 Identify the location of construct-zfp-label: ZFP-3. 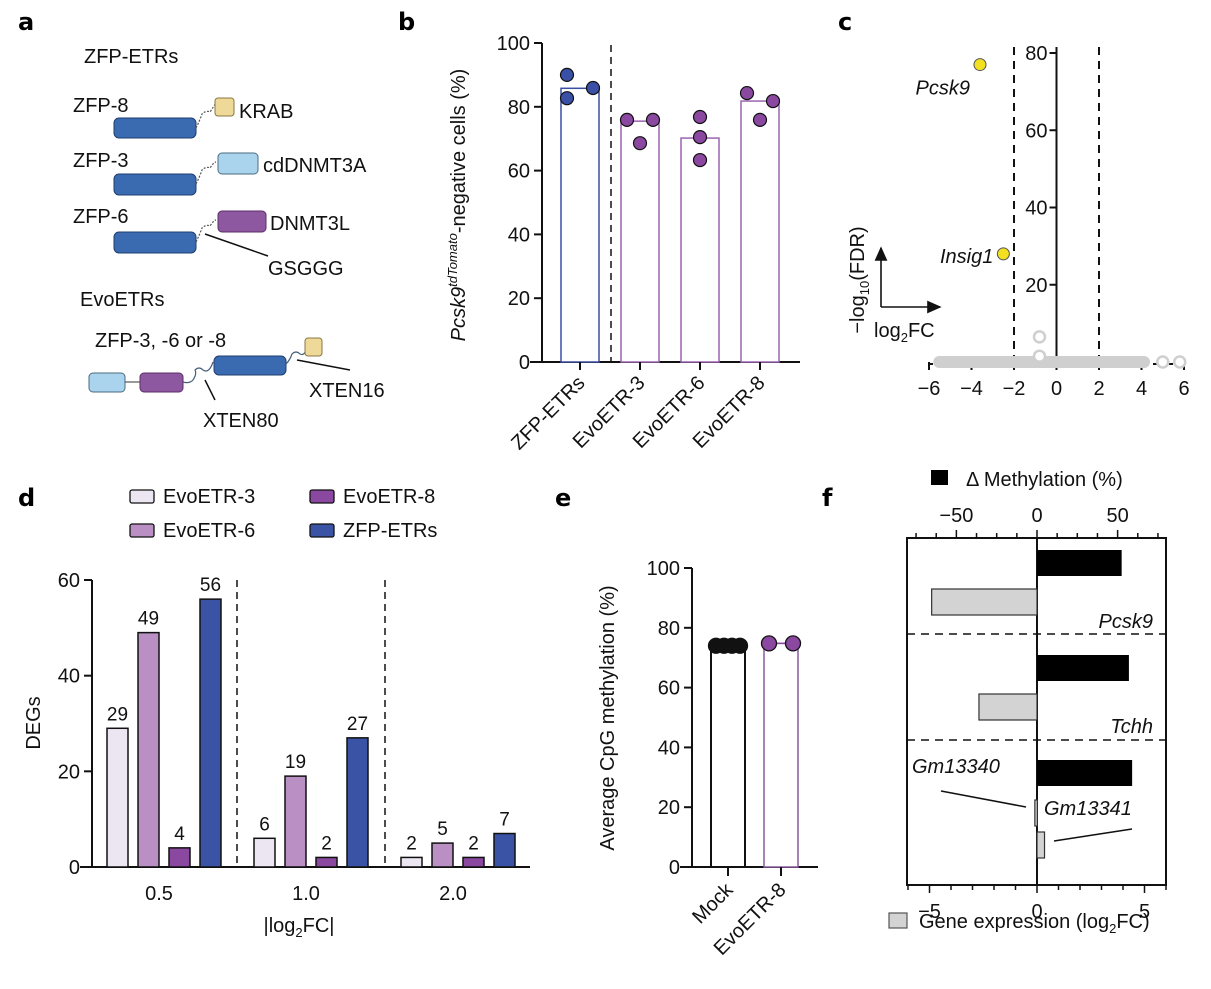
(101, 161).